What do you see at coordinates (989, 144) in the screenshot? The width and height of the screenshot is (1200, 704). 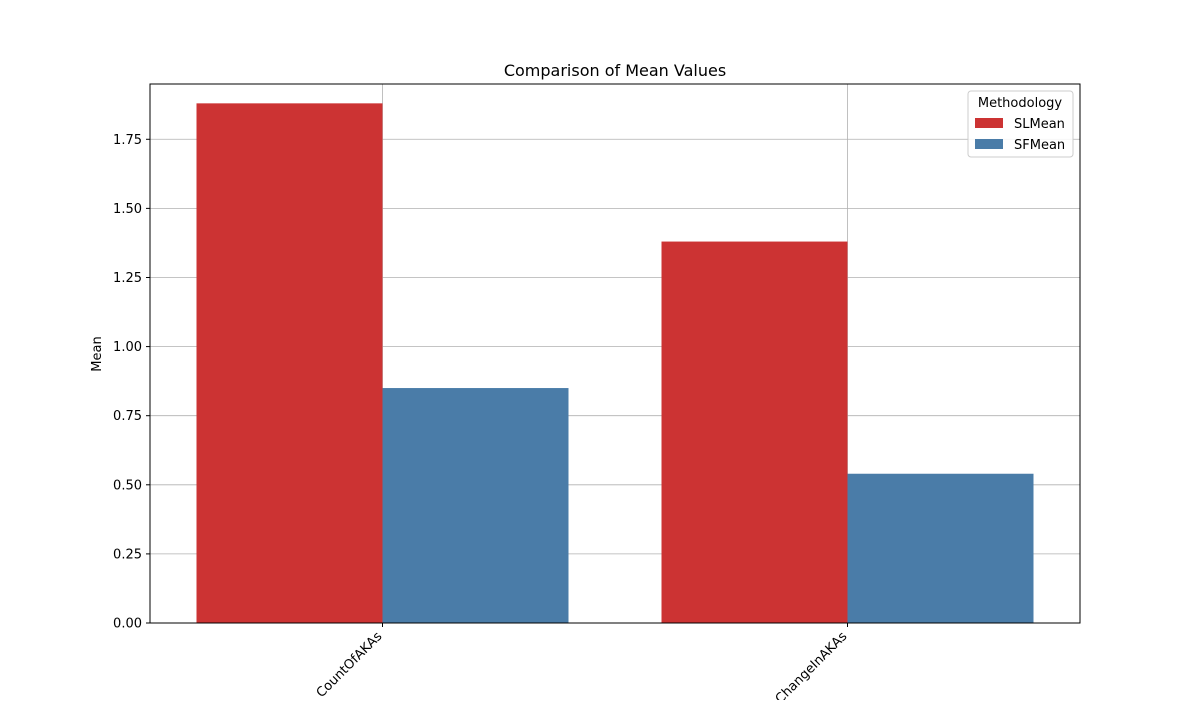 I see `legend-swatch-sfmean` at bounding box center [989, 144].